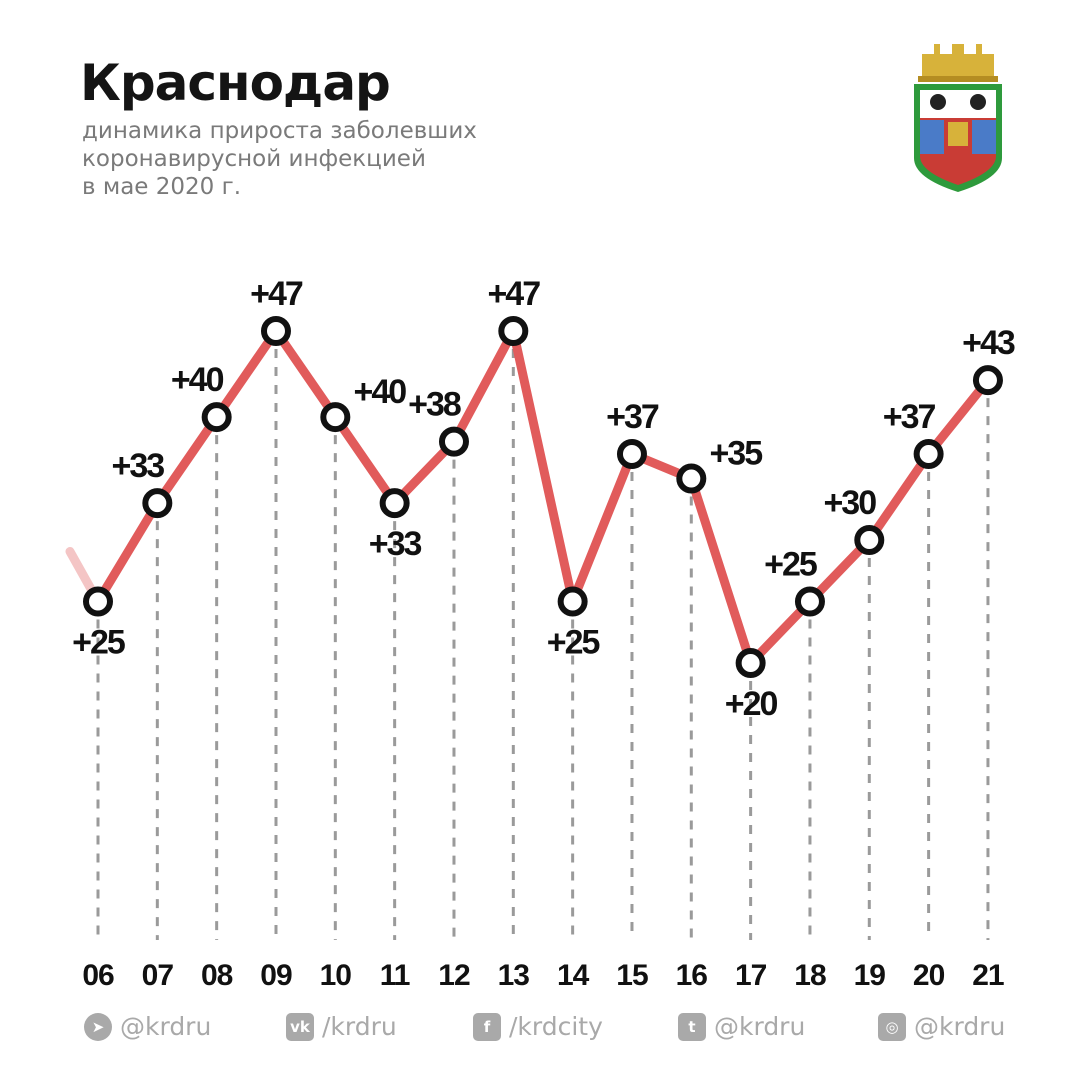  I want to click on x-tick-label: 20, so click(929, 975).